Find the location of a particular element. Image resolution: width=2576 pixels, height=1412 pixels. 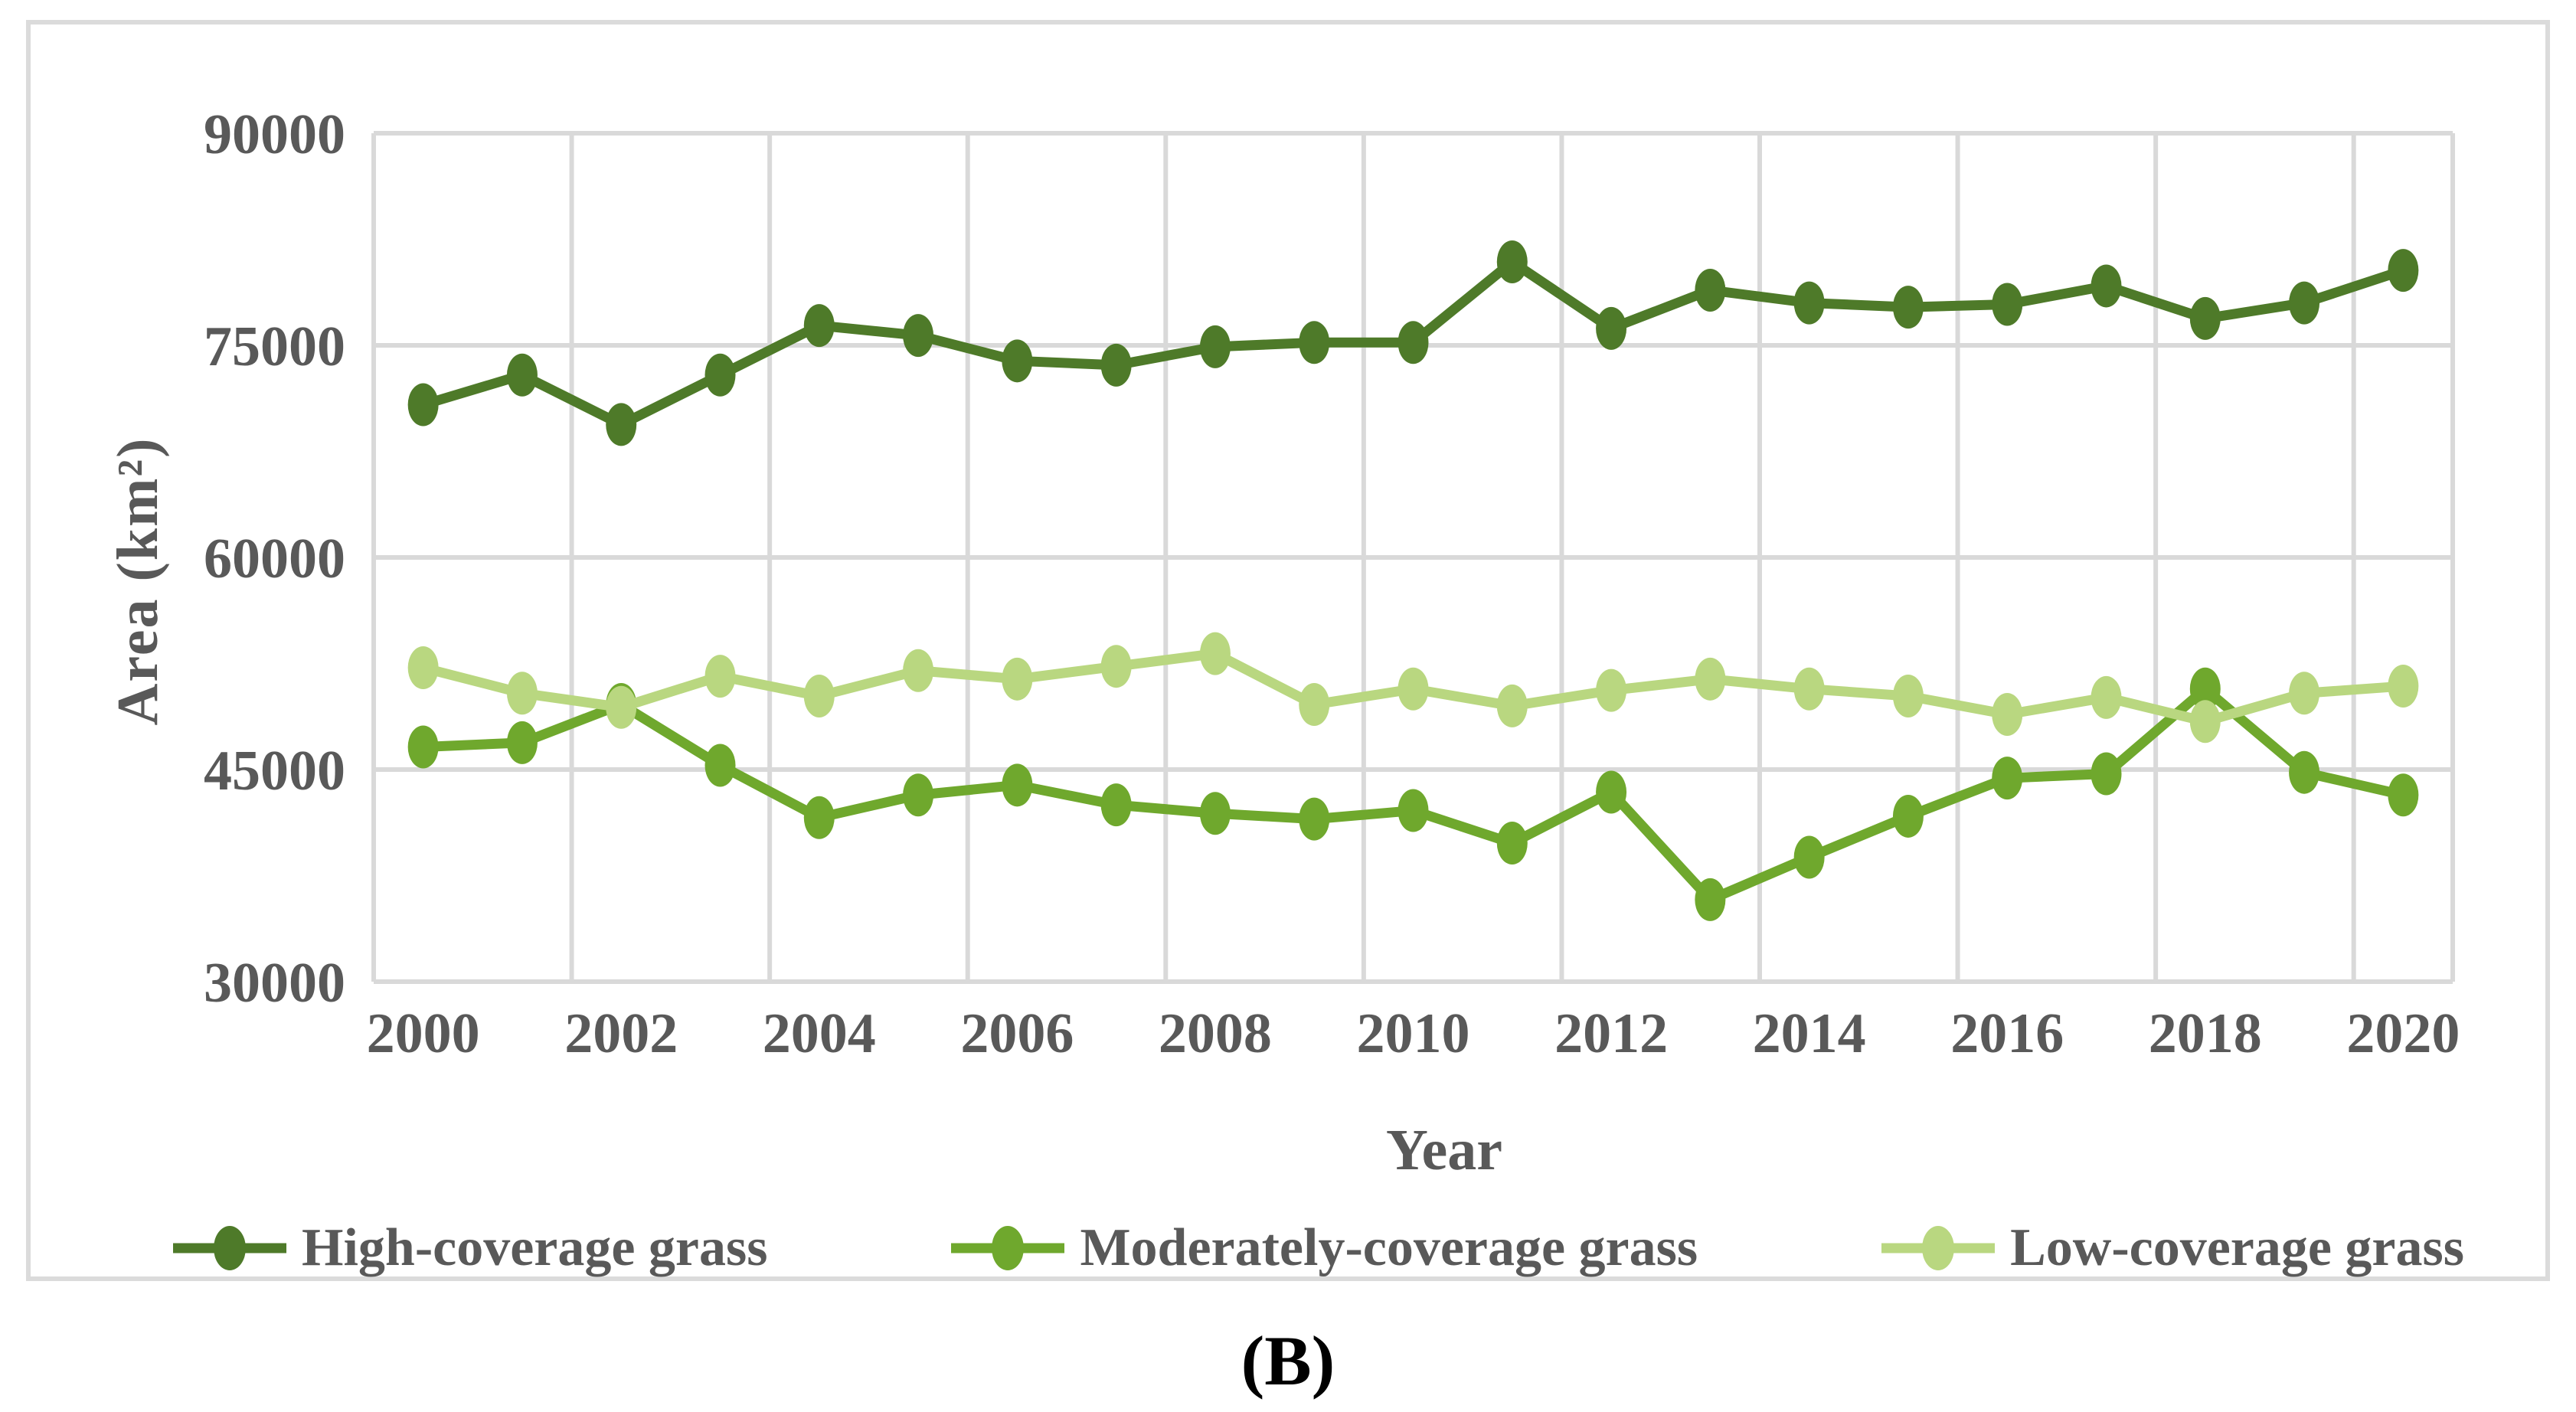

y-tick-label: 45000 is located at coordinates (274, 771).